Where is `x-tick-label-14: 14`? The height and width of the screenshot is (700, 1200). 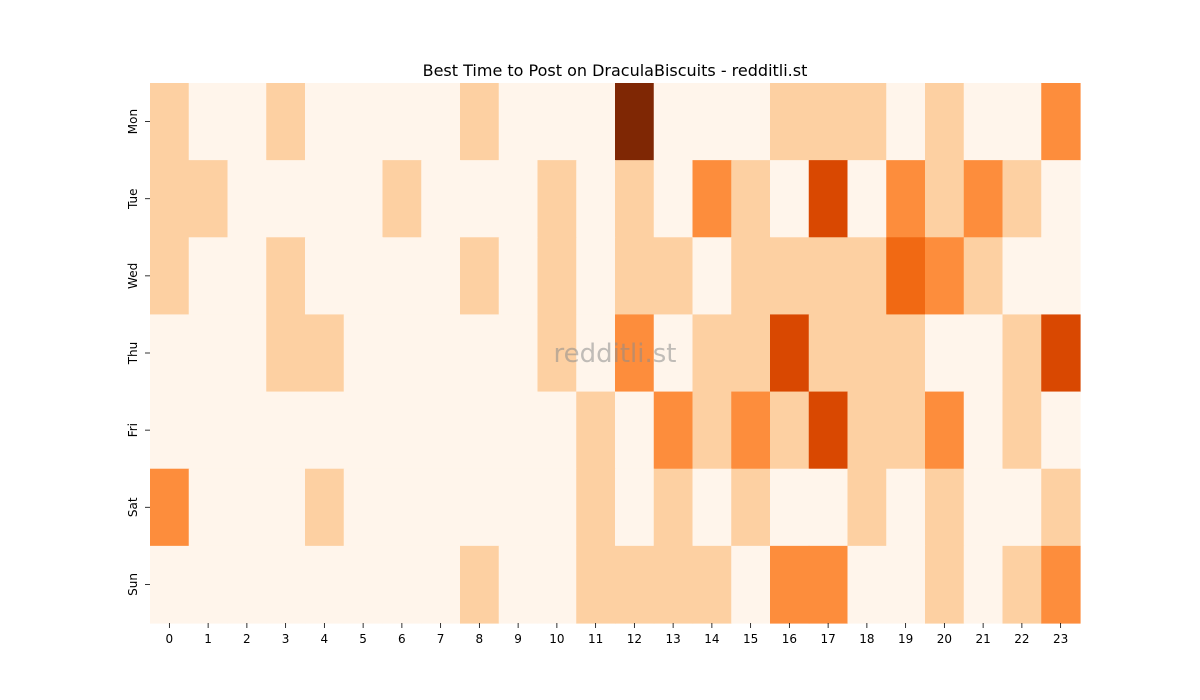
x-tick-label-14: 14 is located at coordinates (711, 639).